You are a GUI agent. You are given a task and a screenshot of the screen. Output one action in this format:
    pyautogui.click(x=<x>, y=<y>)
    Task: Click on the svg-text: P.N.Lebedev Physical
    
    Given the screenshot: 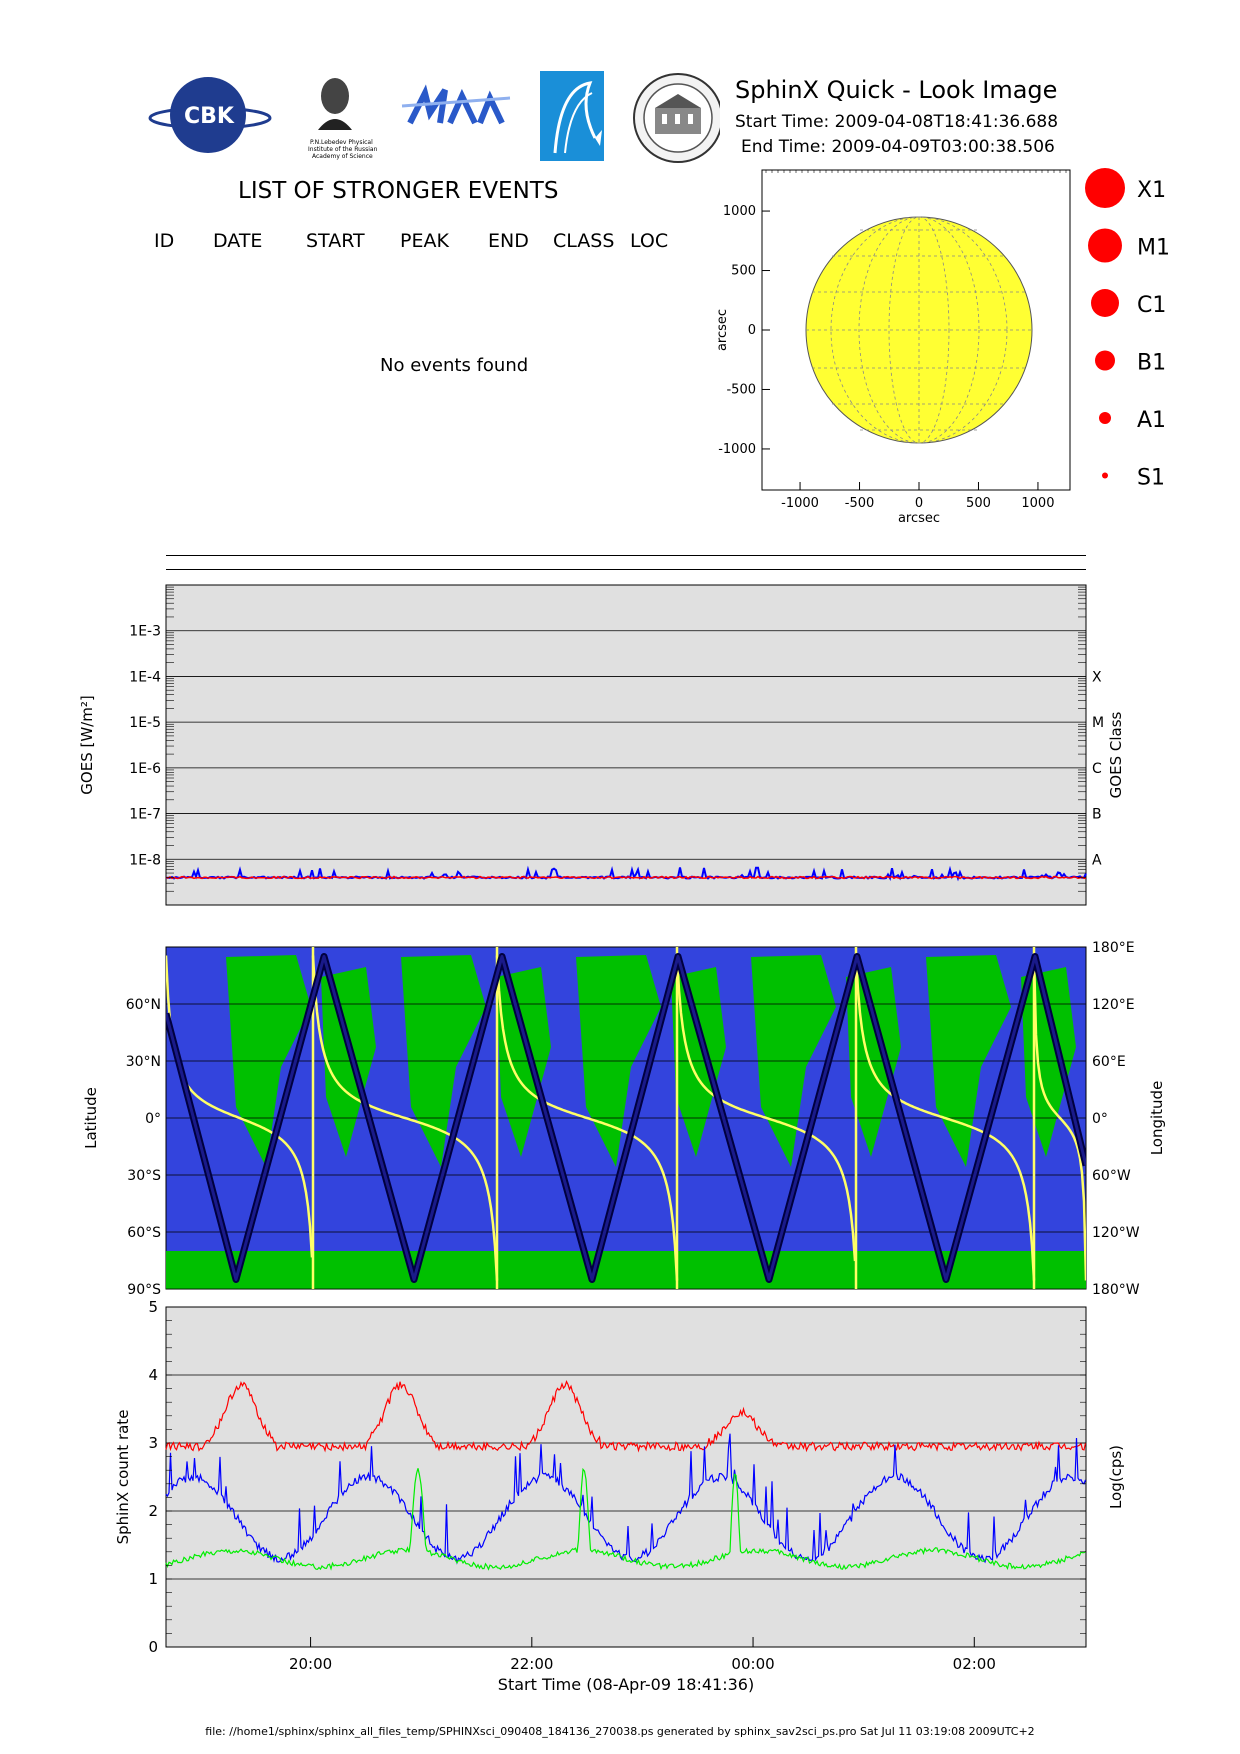 What is the action you would take?
    pyautogui.click(x=341, y=142)
    